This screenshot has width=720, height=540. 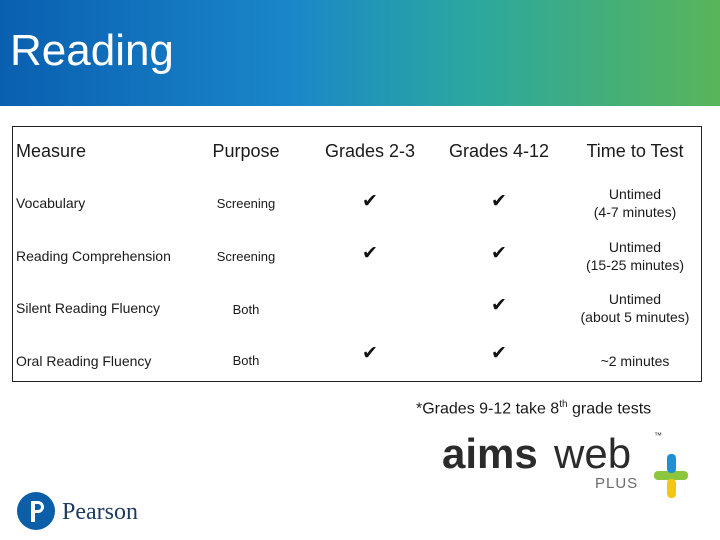 What do you see at coordinates (563, 404) in the screenshot?
I see `footnote-superscript: th` at bounding box center [563, 404].